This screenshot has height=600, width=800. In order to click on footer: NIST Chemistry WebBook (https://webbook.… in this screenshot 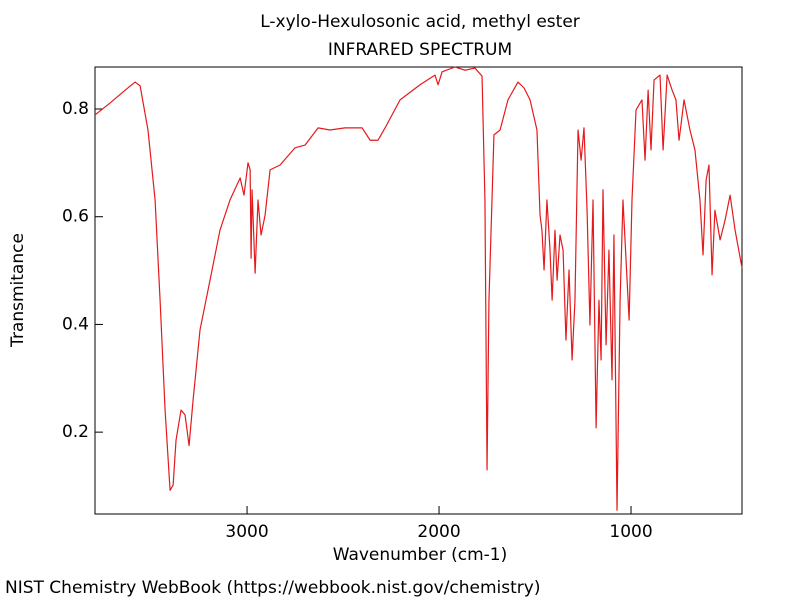, I will do `click(272, 588)`.